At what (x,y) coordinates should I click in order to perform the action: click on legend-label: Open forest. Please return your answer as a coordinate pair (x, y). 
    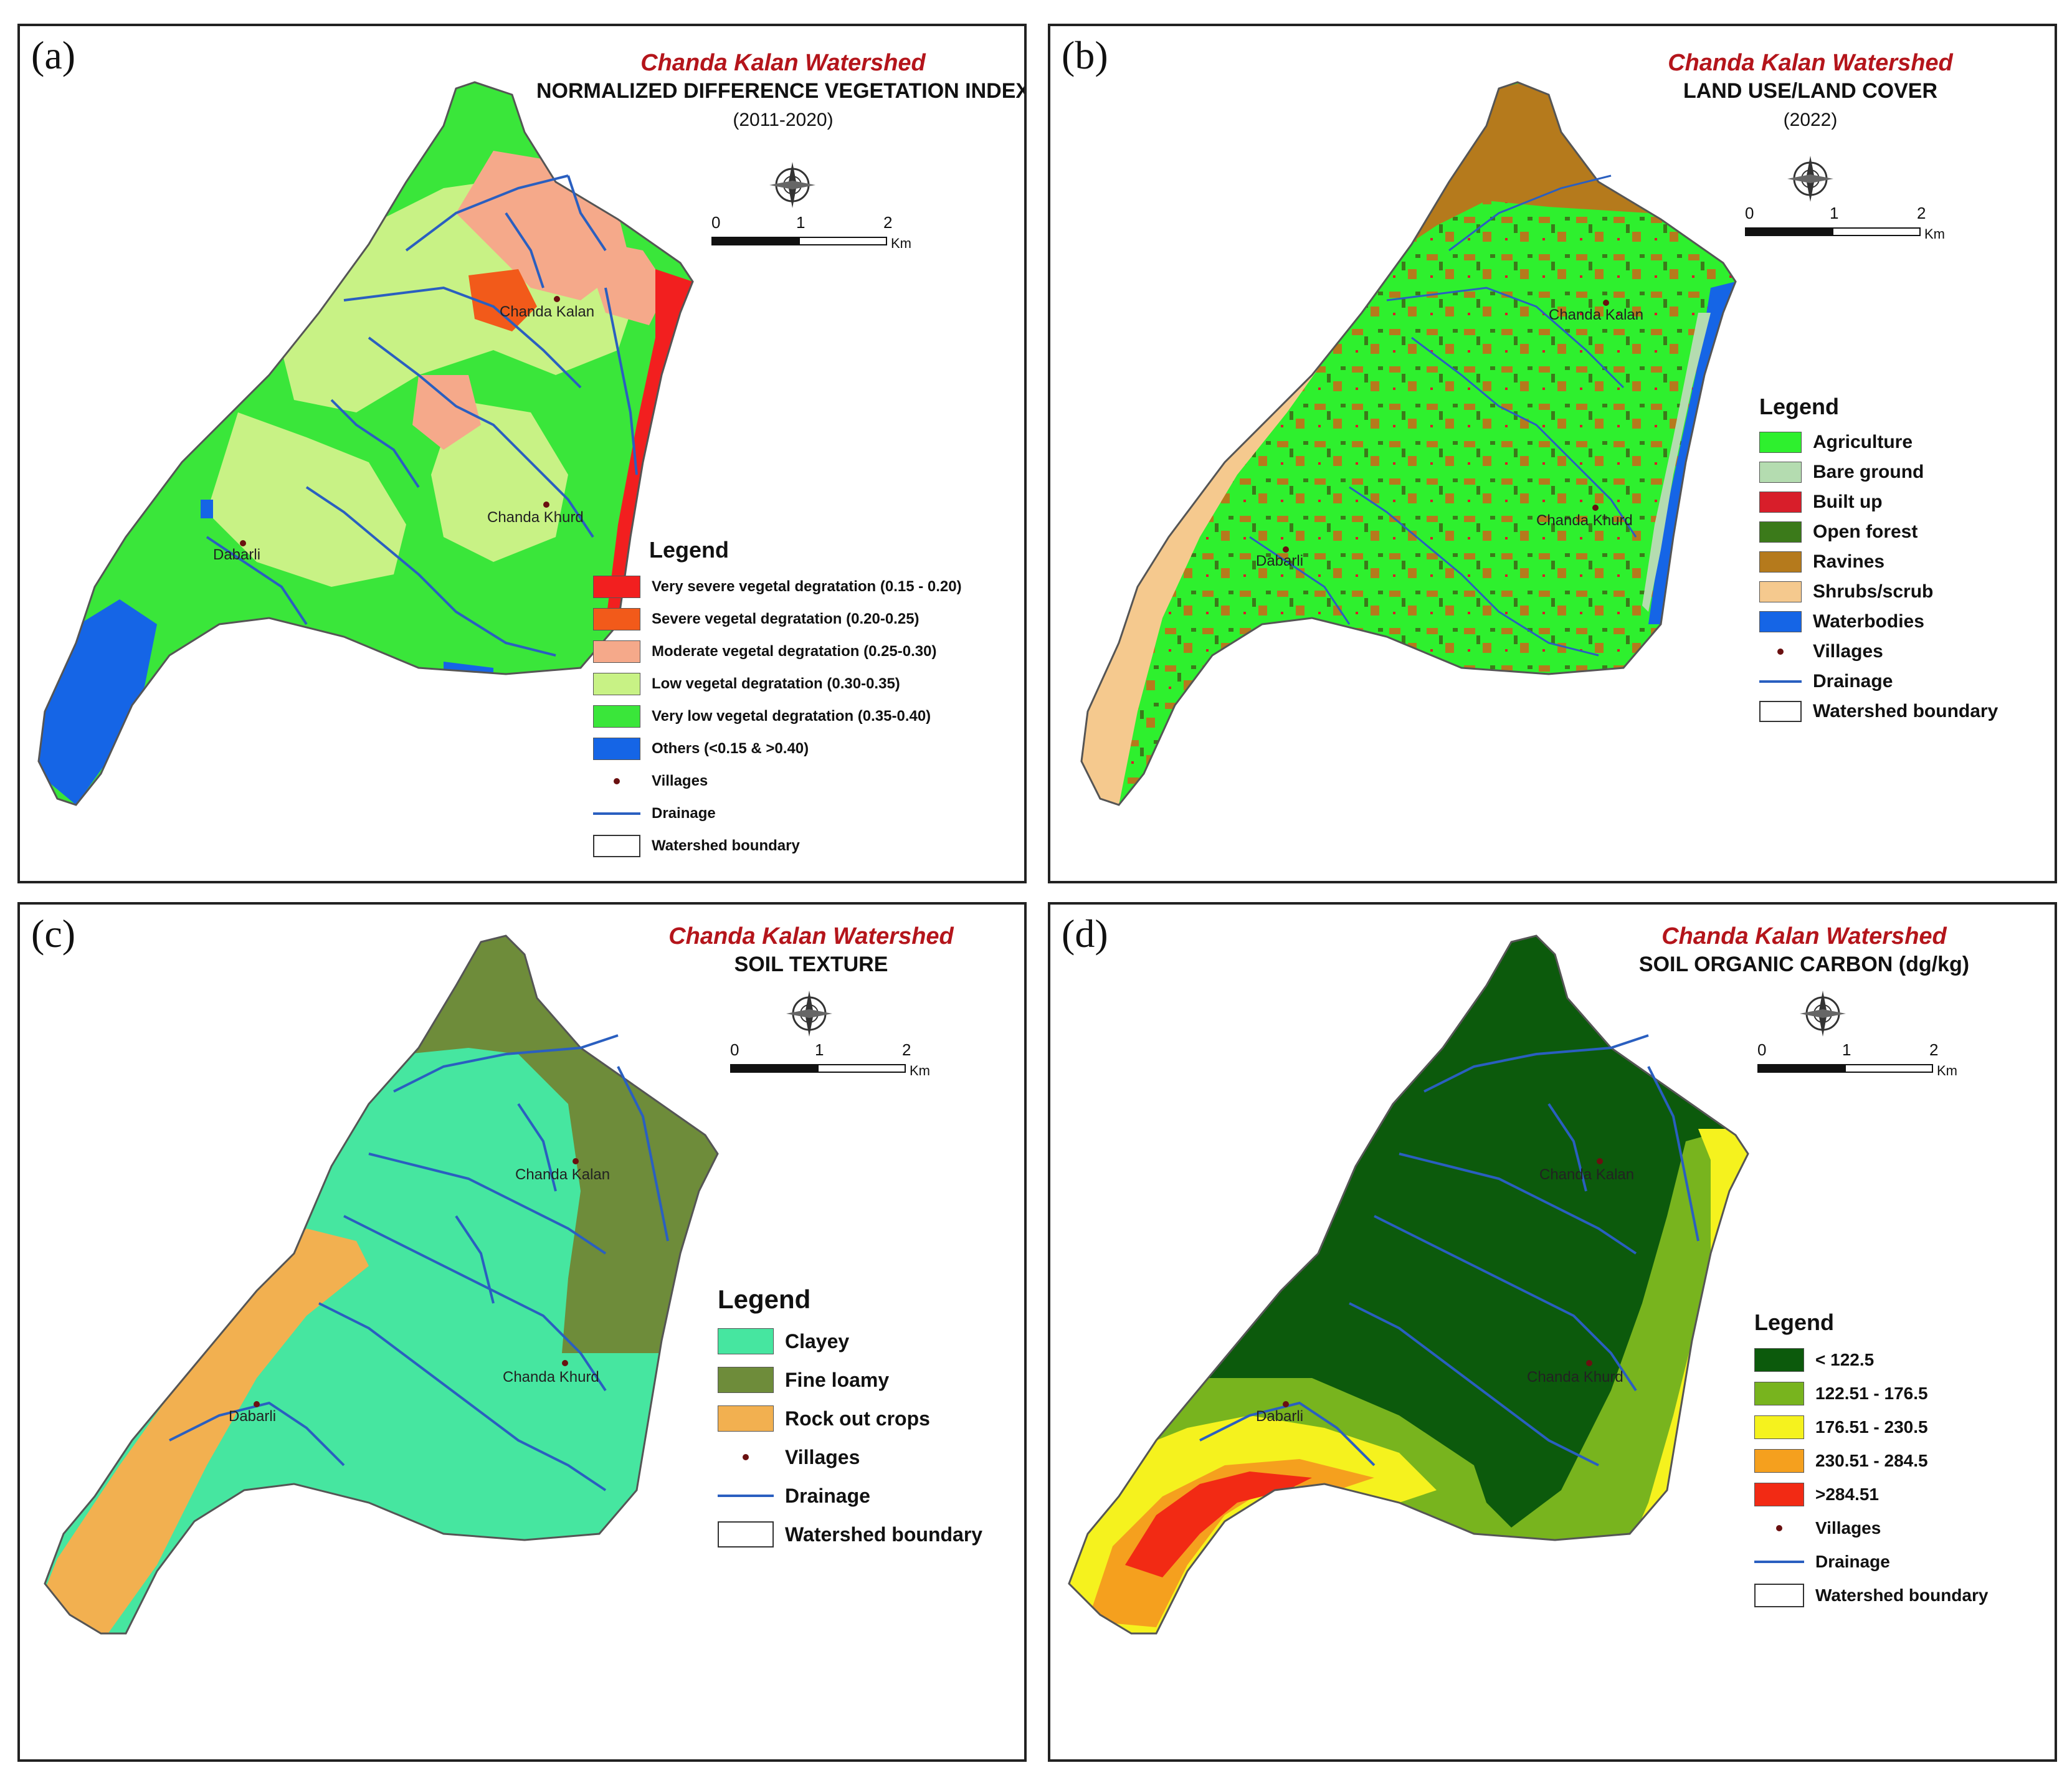
    Looking at the image, I should click on (1865, 532).